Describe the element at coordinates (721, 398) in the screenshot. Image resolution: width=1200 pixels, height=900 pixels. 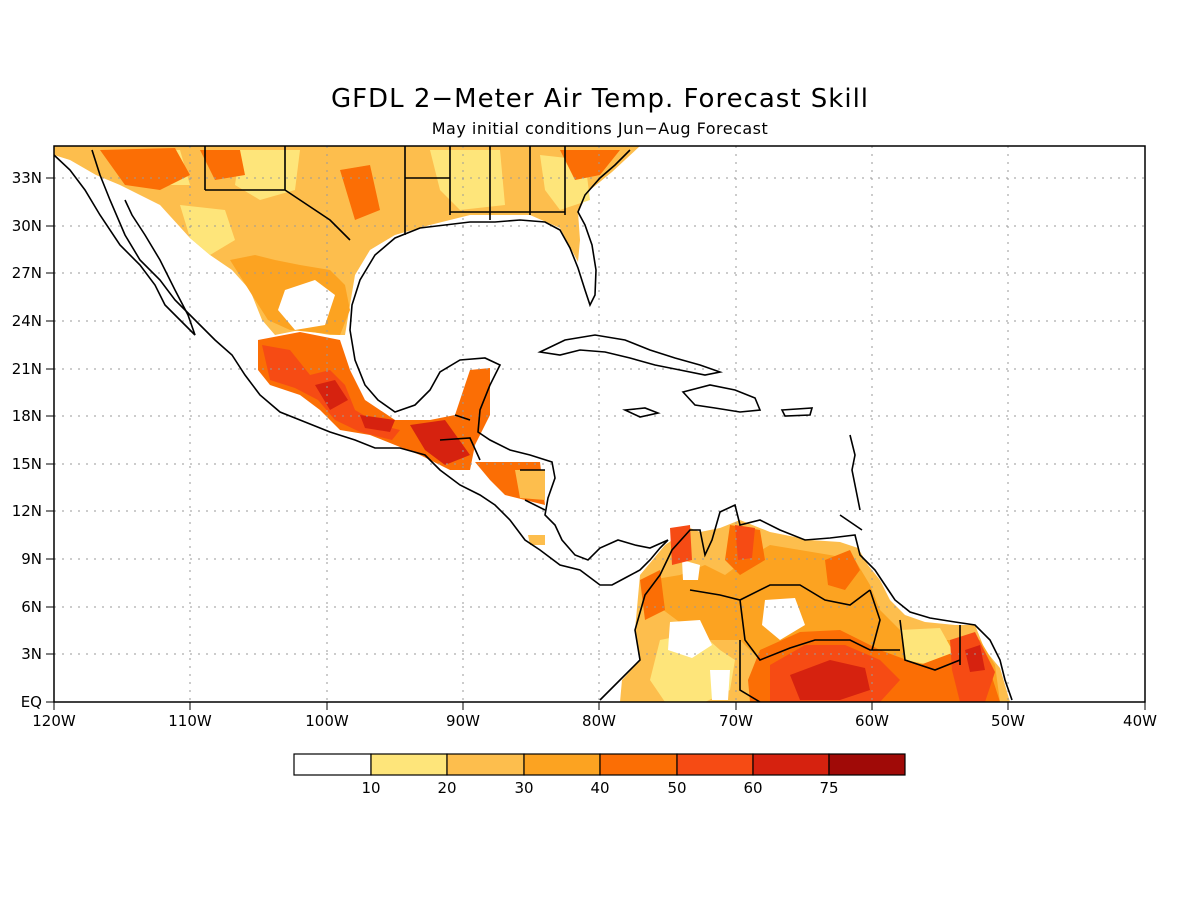
I see `coast-hispaniola` at that location.